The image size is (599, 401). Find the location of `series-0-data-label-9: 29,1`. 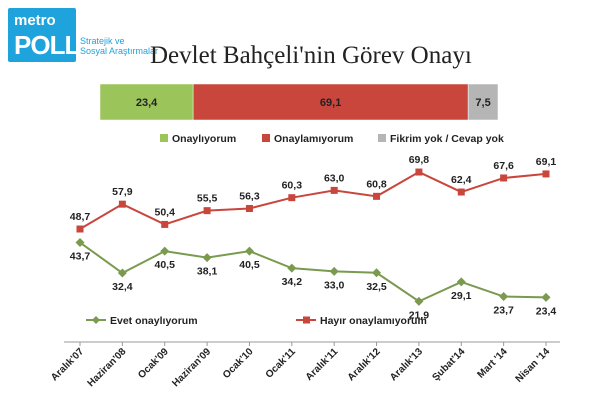

series-0-data-label-9: 29,1 is located at coordinates (461, 296).